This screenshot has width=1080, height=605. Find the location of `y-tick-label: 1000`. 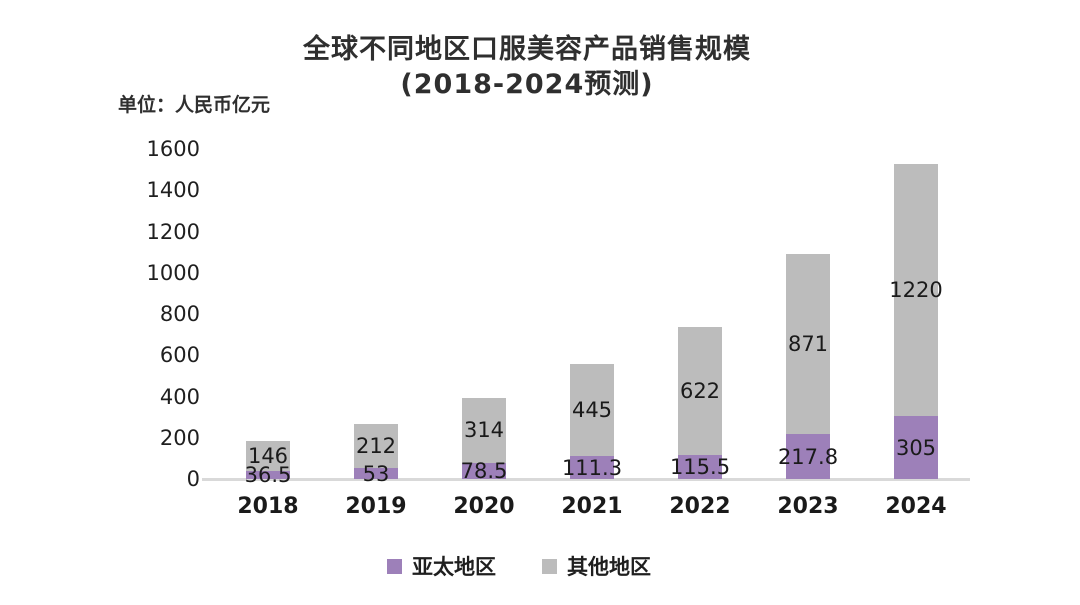

y-tick-label: 1000 is located at coordinates (173, 272).